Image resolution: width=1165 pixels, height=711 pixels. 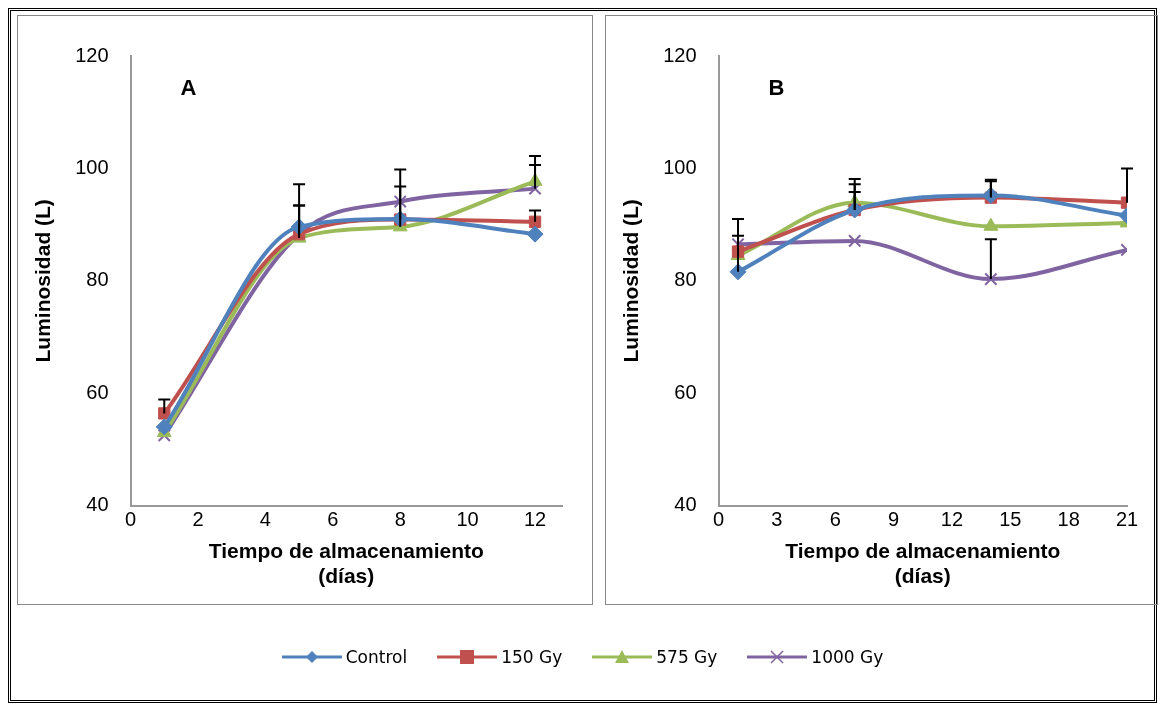 What do you see at coordinates (376, 657) in the screenshot?
I see `legend-label: Control` at bounding box center [376, 657].